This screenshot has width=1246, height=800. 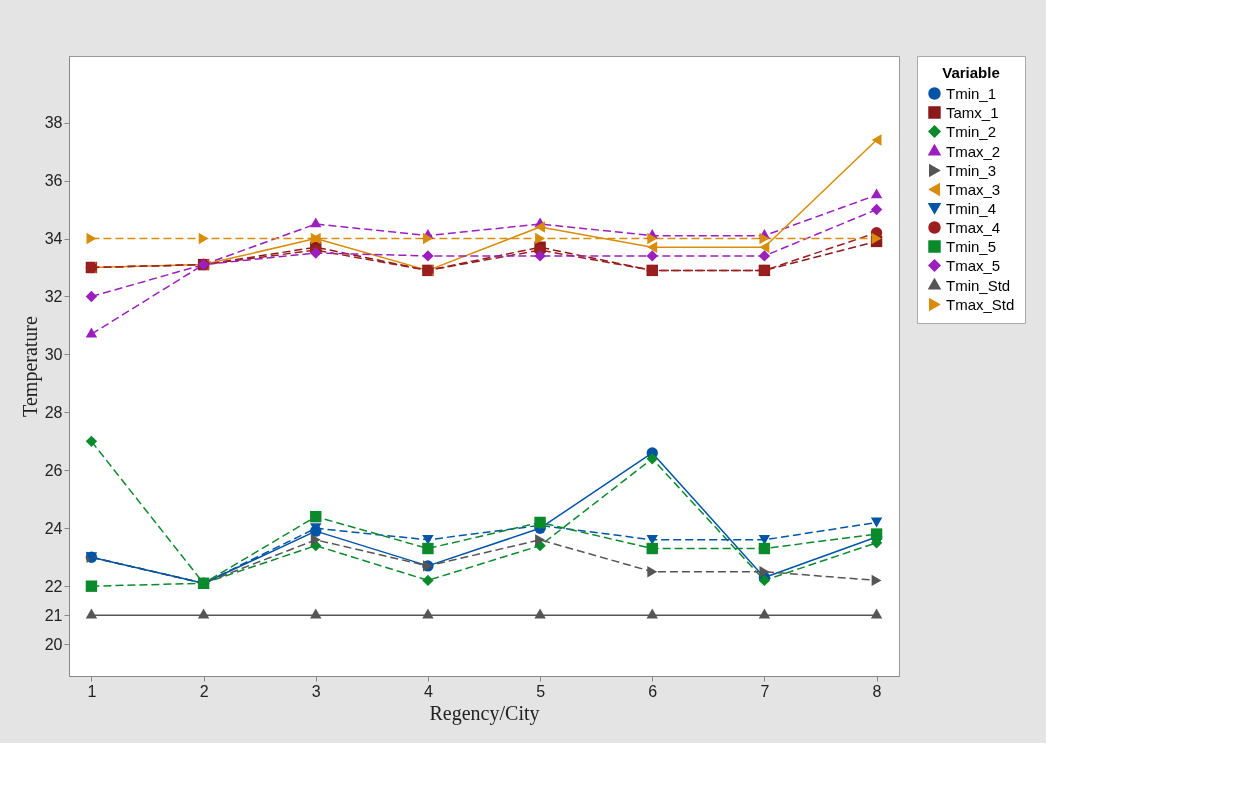 I want to click on legend-label: Tmax_Std, so click(x=980, y=304).